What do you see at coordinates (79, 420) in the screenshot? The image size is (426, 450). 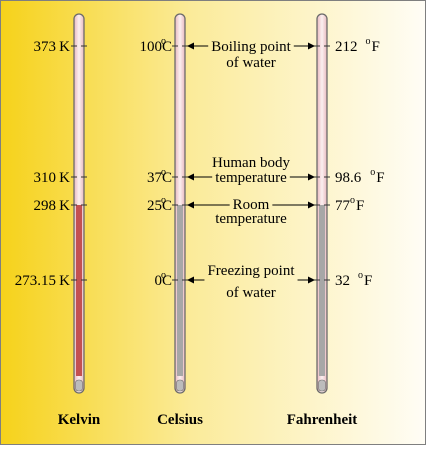 I see `scale-name-kelvin: Kelvin` at bounding box center [79, 420].